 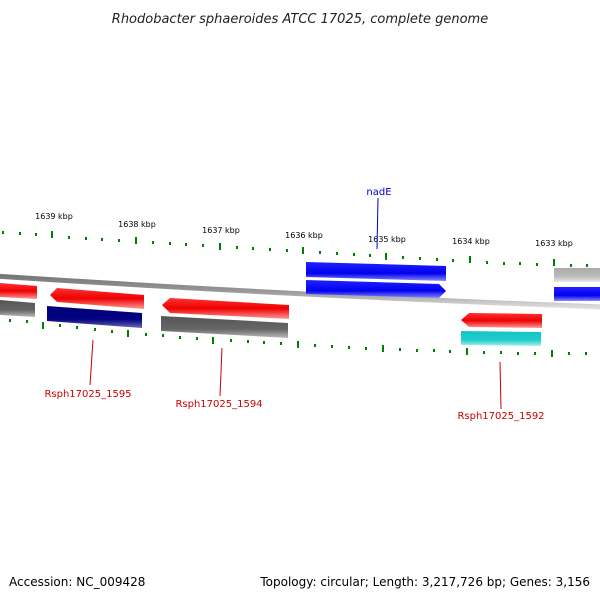 I want to click on tick-label: 1639 kbp, so click(x=54, y=216).